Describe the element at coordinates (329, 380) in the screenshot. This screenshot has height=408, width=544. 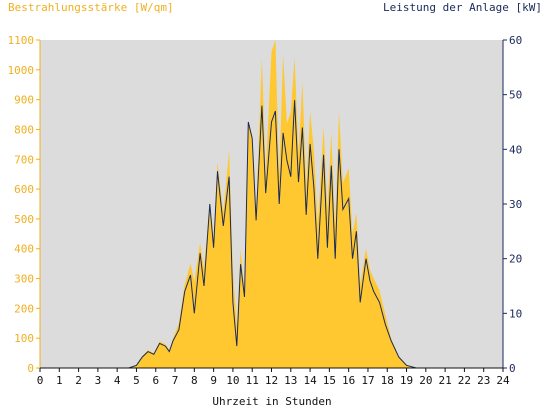
I see `x-tick-label: 15` at that location.